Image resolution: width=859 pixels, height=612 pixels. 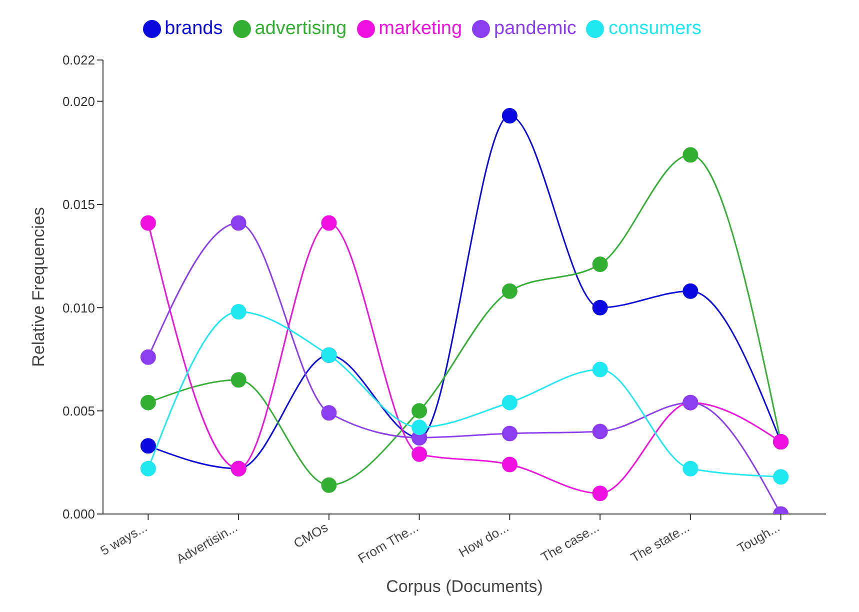 I want to click on y-axis-title: Relative Frequencies, so click(x=38, y=287).